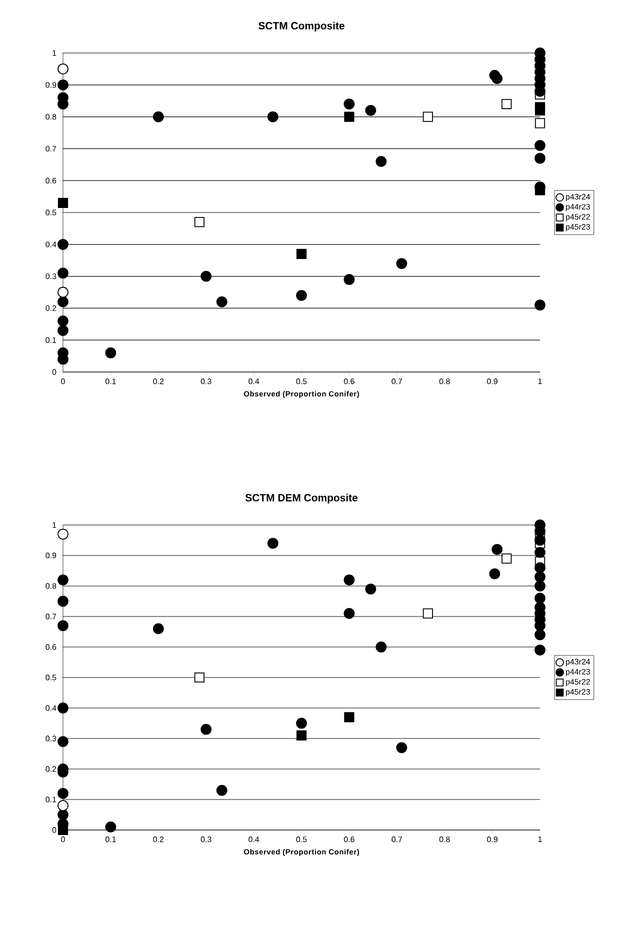 This screenshot has width=640, height=926. What do you see at coordinates (301, 27) in the screenshot?
I see `chart-title: SCTM Composite` at bounding box center [301, 27].